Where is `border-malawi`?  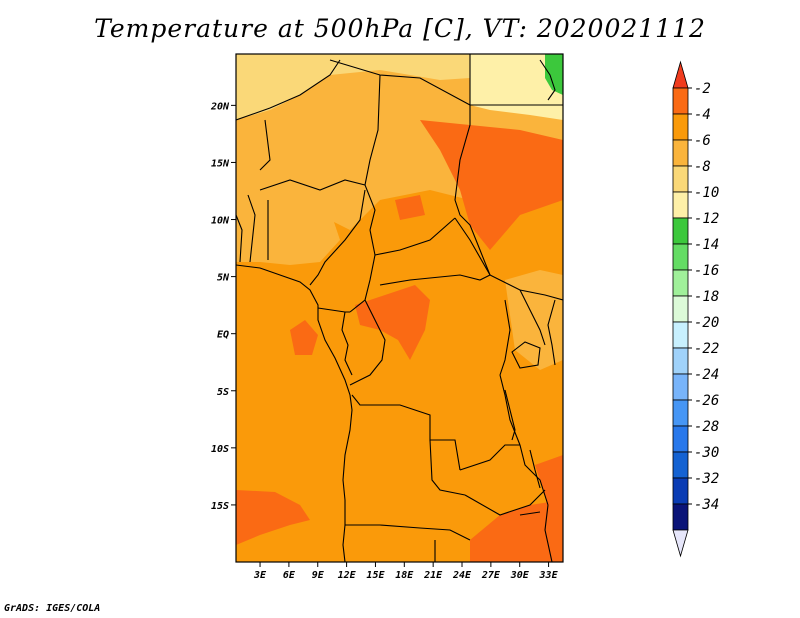 border-malawi is located at coordinates (534, 475).